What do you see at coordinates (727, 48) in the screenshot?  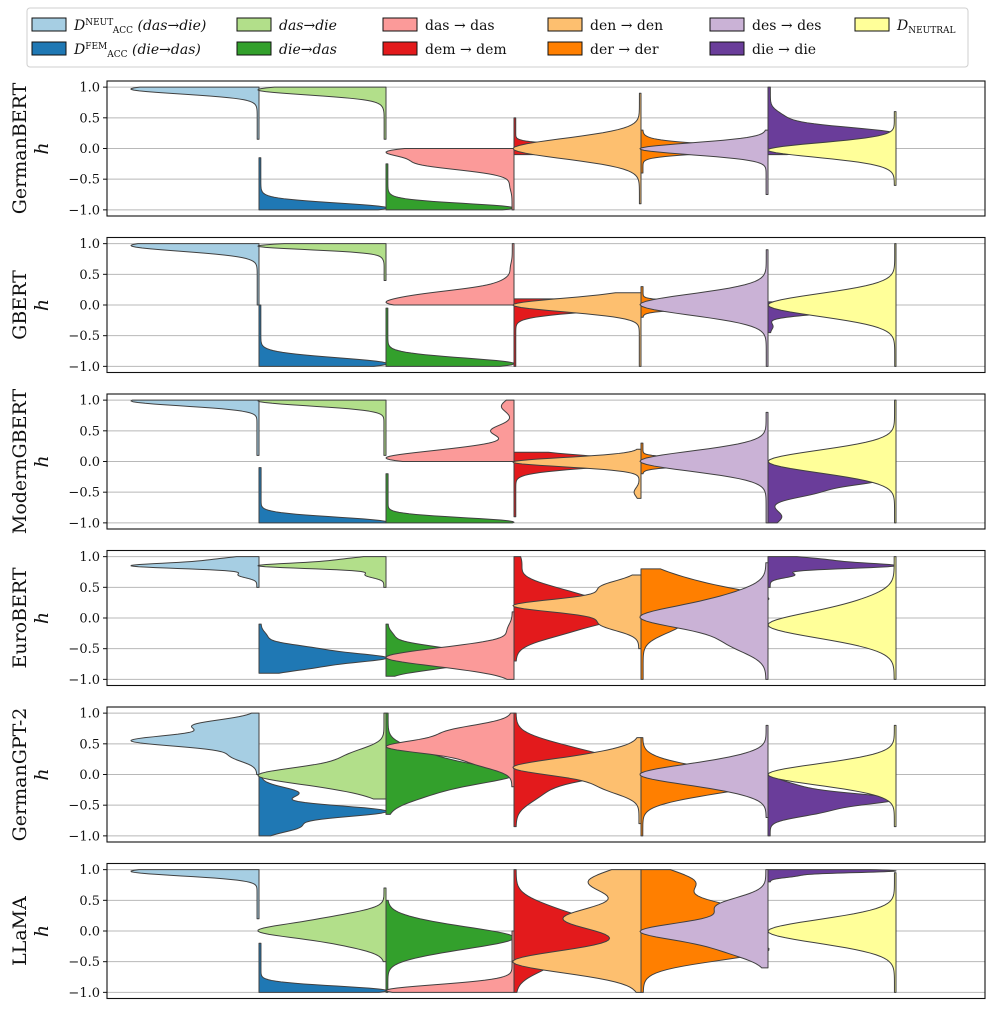 I see `legend-swatch-die_die` at bounding box center [727, 48].